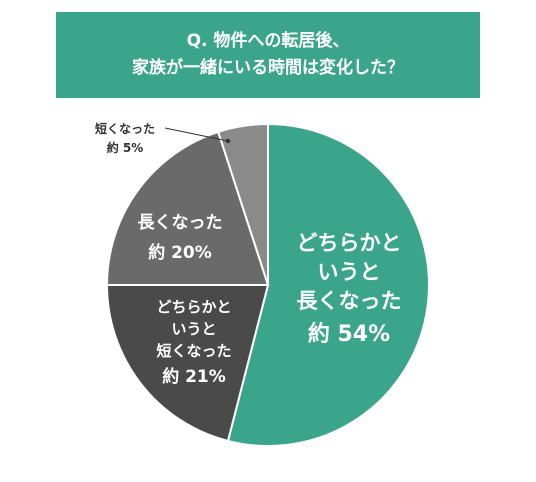 The height and width of the screenshot is (482, 536). What do you see at coordinates (268, 68) in the screenshot?
I see `question-title-line2: 家族が一緒にいる時間は変化した？` at bounding box center [268, 68].